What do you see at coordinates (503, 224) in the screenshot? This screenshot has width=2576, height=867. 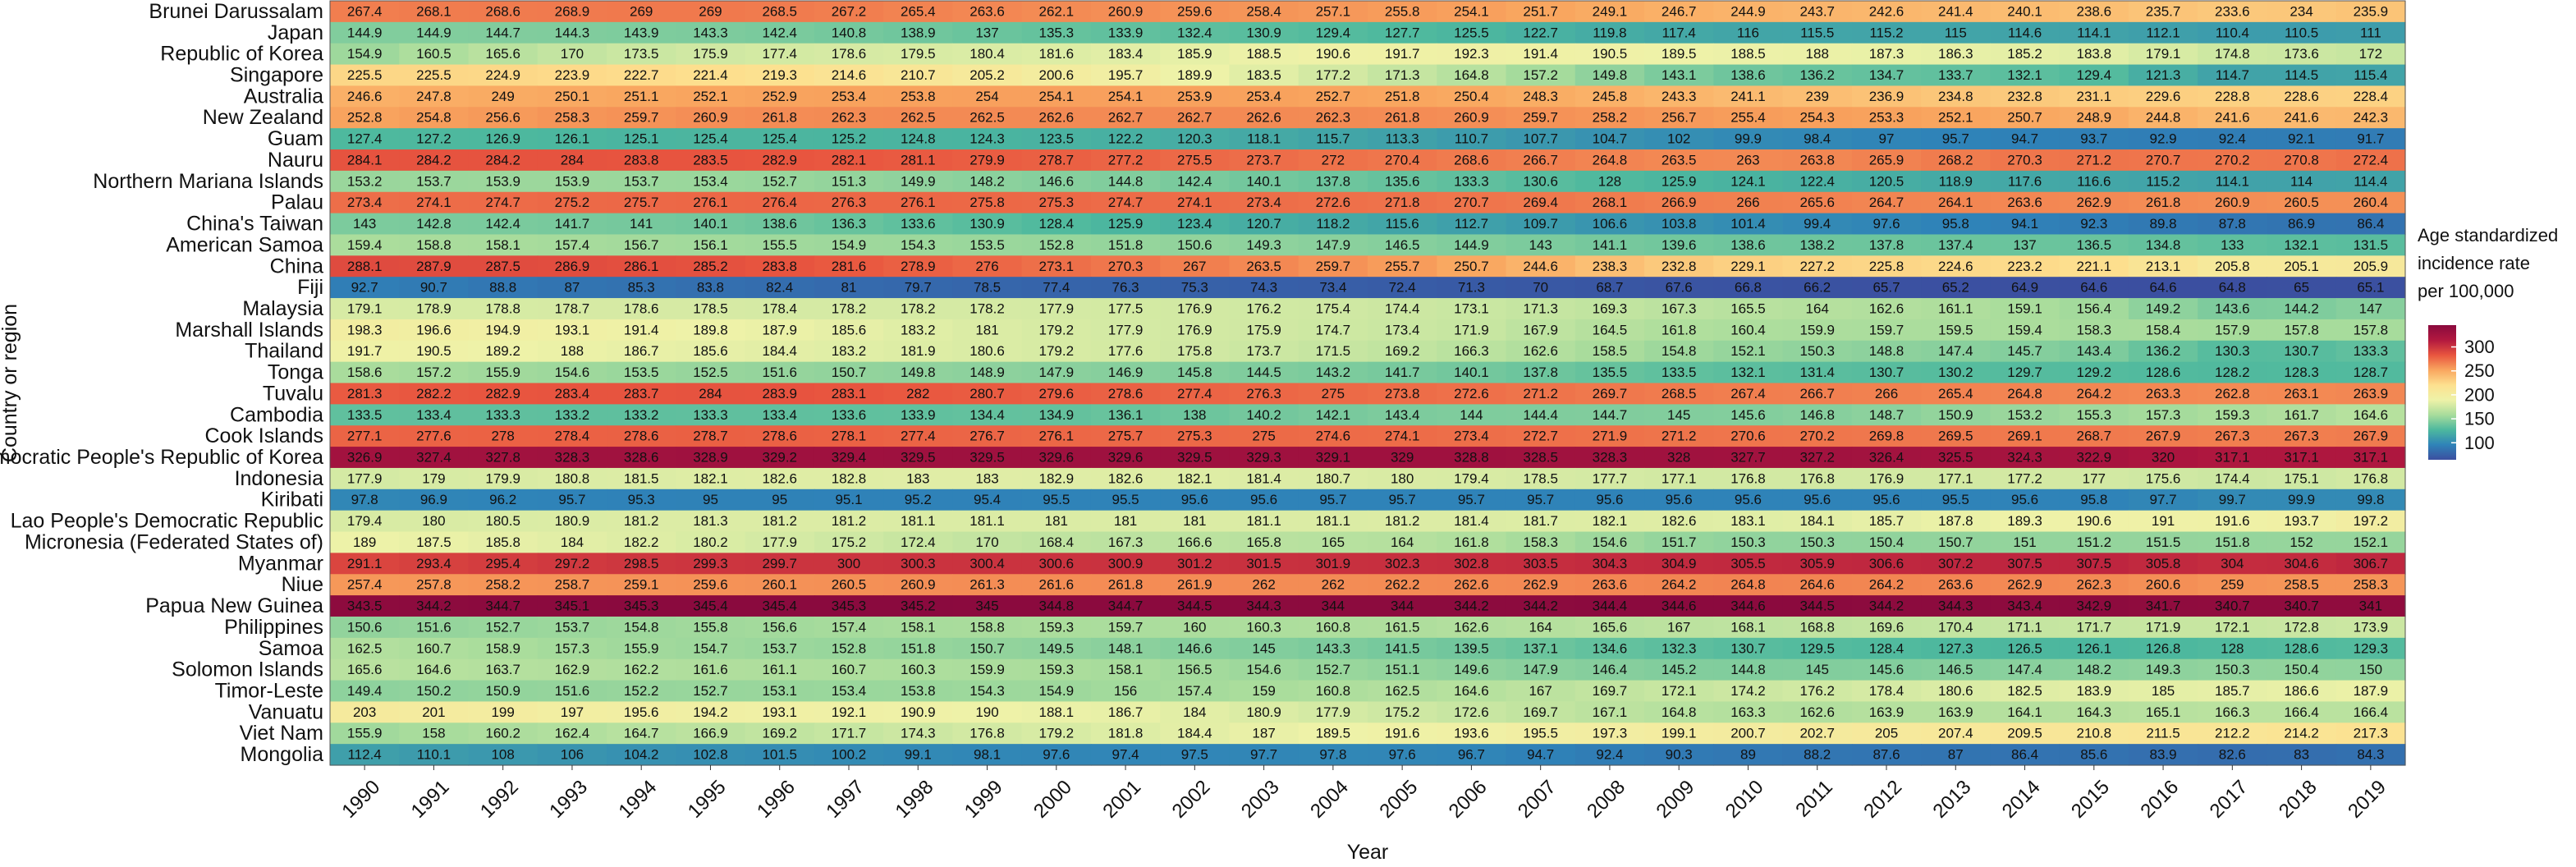 I see `cell-value-label: 142.4` at bounding box center [503, 224].